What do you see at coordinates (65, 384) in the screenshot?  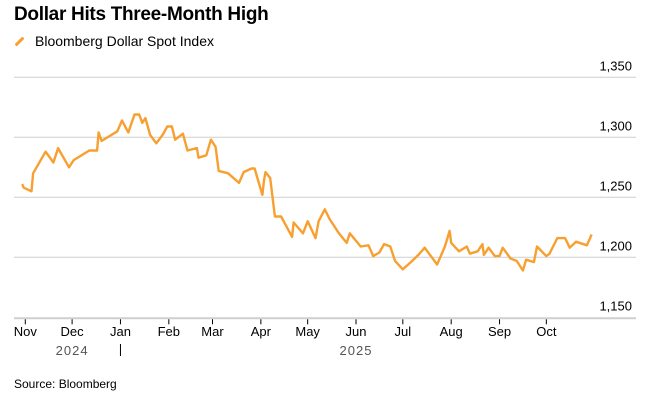 I see `source-note: Source: Bloomberg` at bounding box center [65, 384].